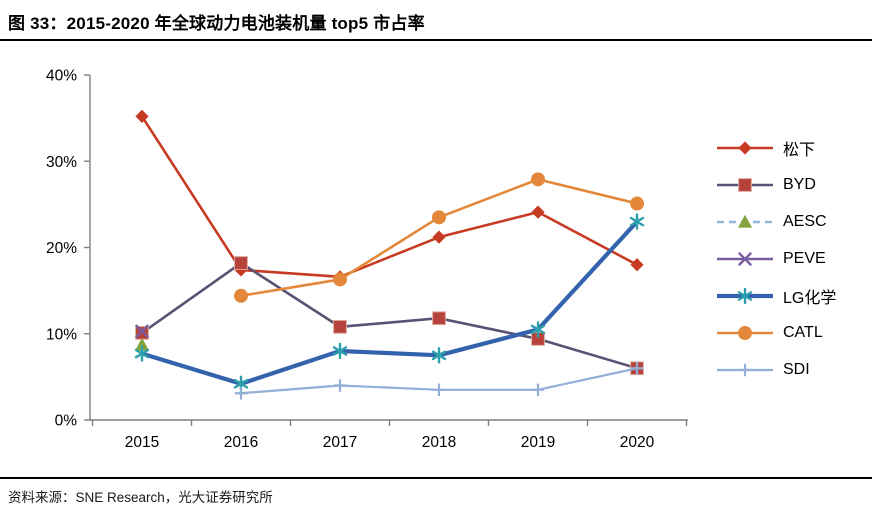  What do you see at coordinates (805, 221) in the screenshot?
I see `legend-label: AESC` at bounding box center [805, 221].